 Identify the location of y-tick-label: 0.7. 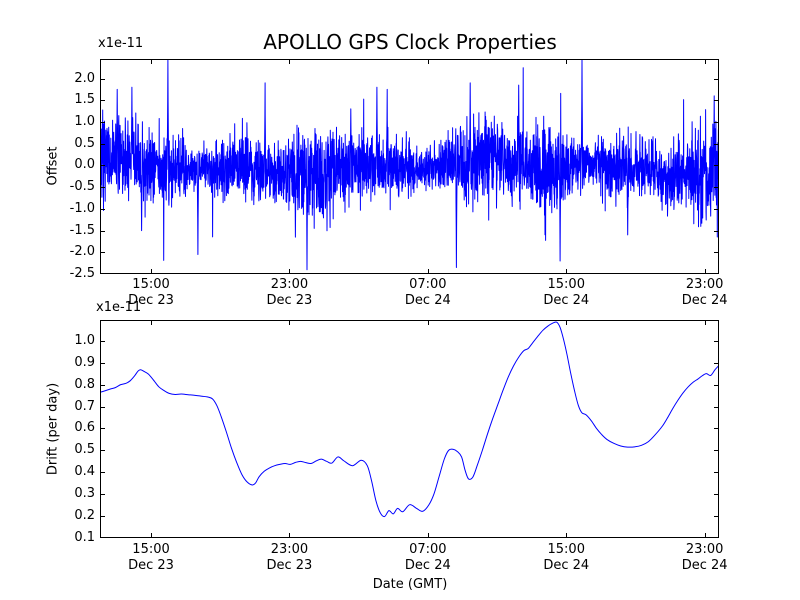
(84, 406).